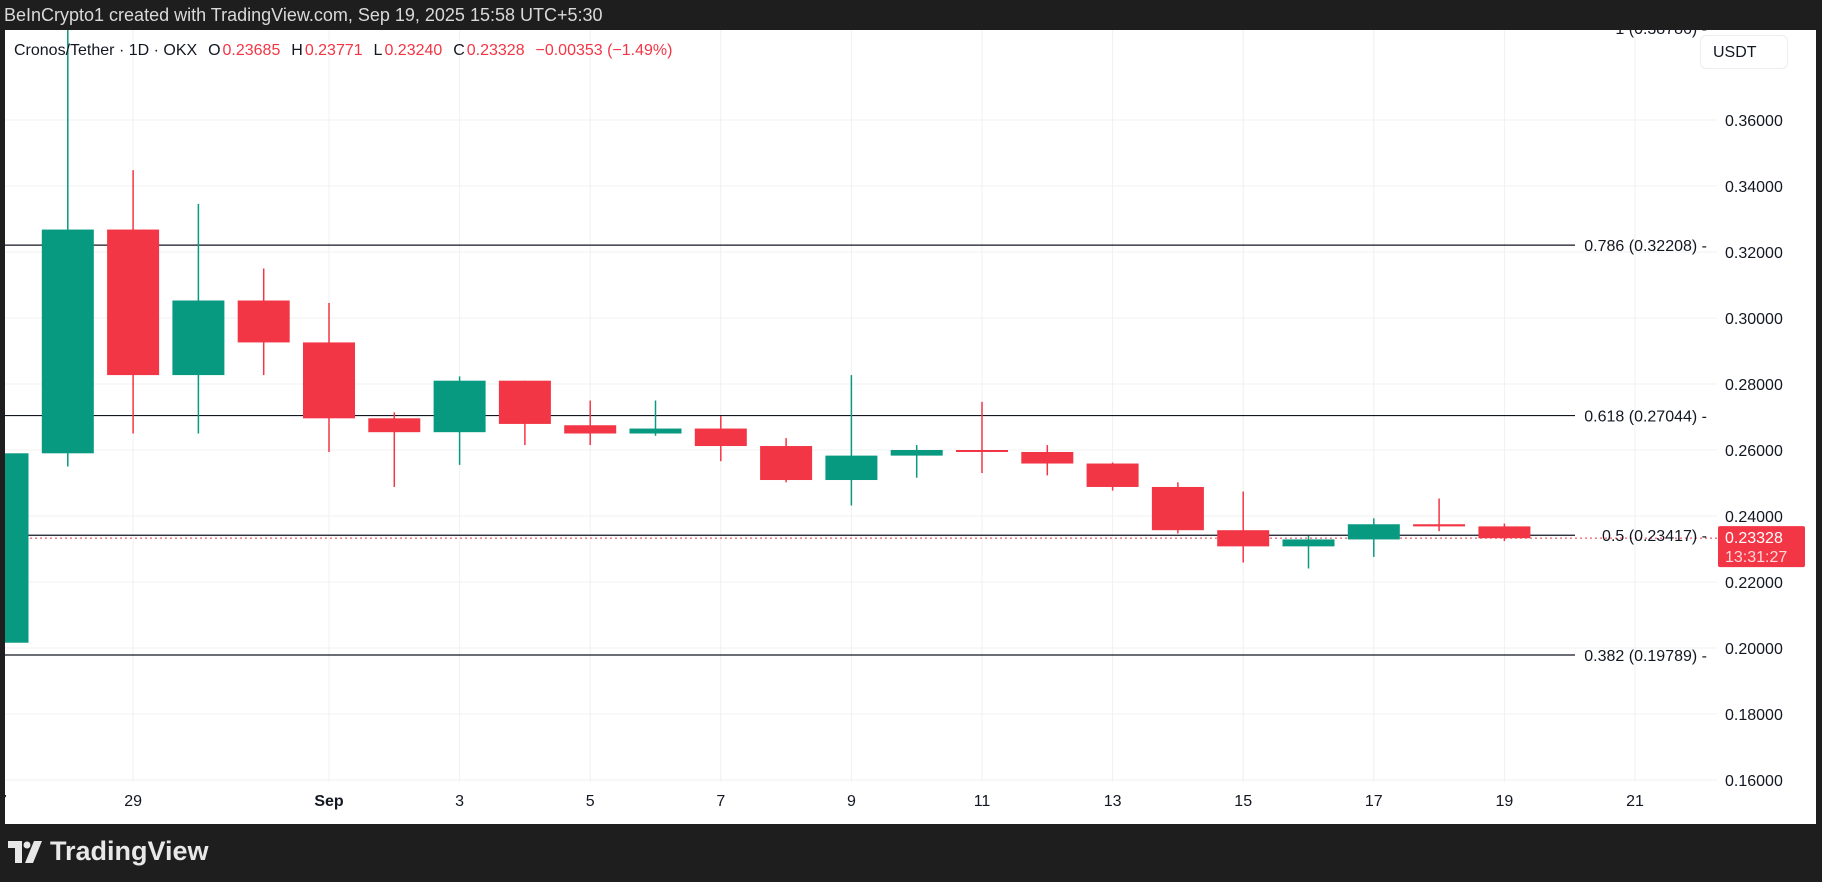 This screenshot has width=1822, height=882. Describe the element at coordinates (1243, 801) in the screenshot. I see `x-tick-label: 15` at that location.